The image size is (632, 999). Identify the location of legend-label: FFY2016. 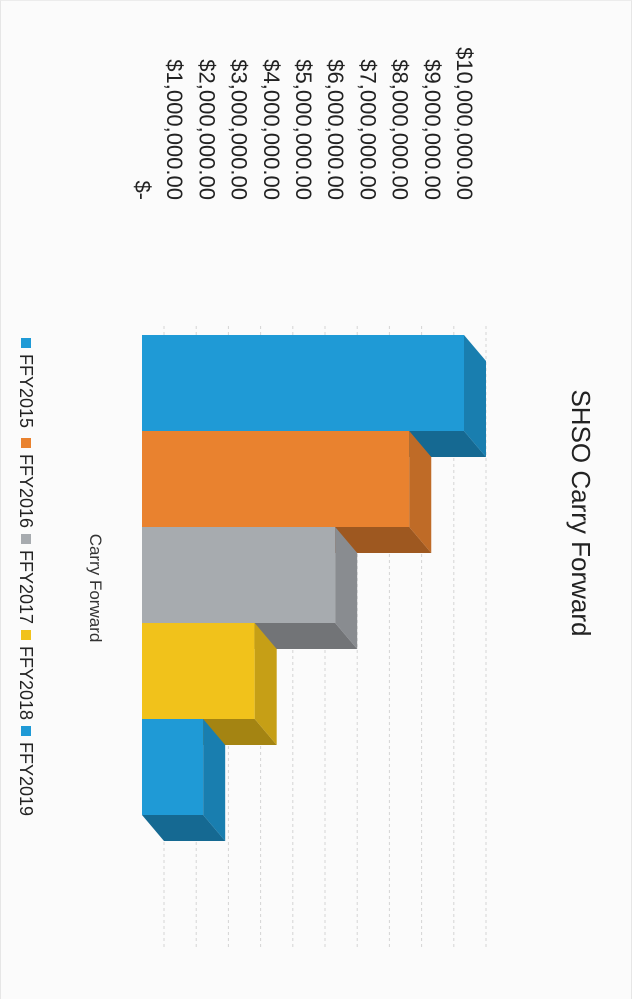
(26, 491).